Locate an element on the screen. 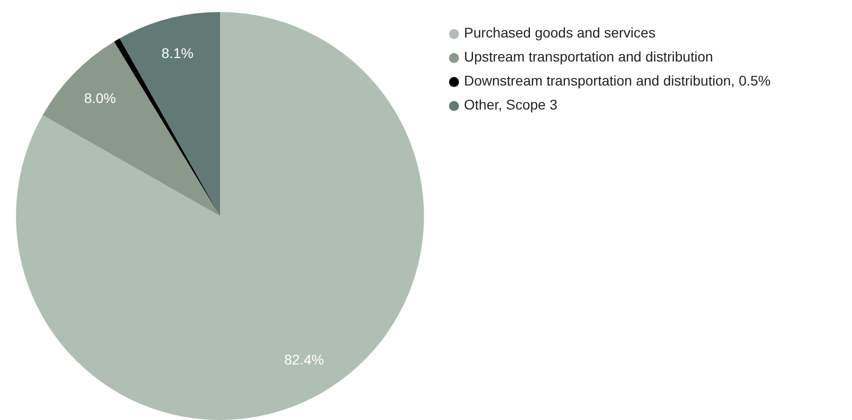 Image resolution: width=852 pixels, height=420 pixels. data-label: 82.4% is located at coordinates (304, 359).